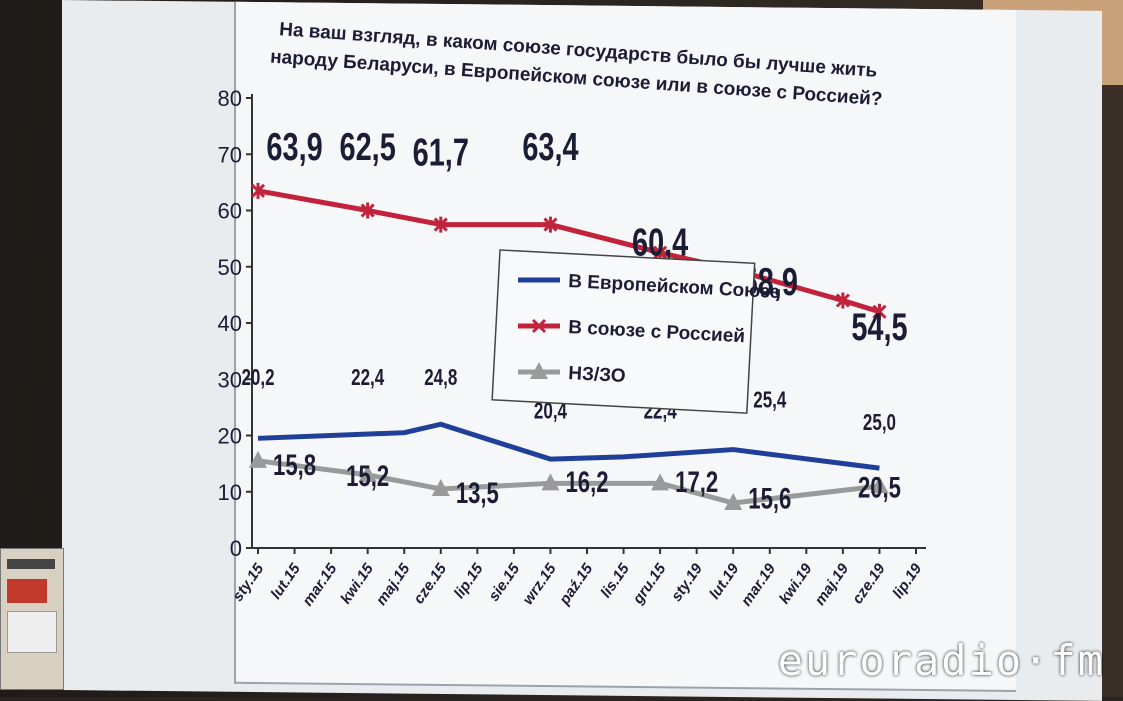 The image size is (1123, 701). Describe the element at coordinates (615, 580) in the screenshot. I see `x-tick-label: lis.15` at that location.